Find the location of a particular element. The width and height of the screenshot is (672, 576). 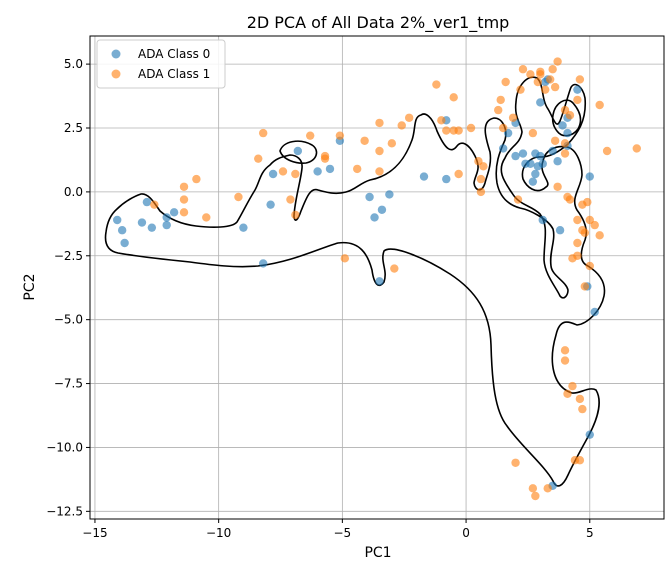

y-tick-label: −10.0 is located at coordinates (64, 447).